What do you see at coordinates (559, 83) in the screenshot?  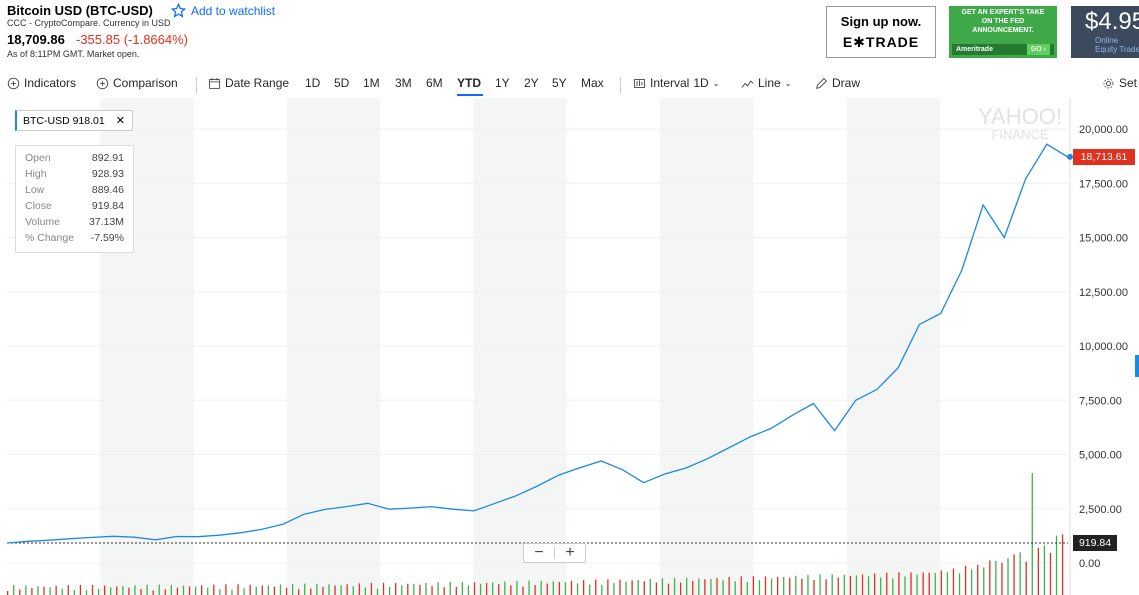 I see `range-5y: 5Y` at bounding box center [559, 83].